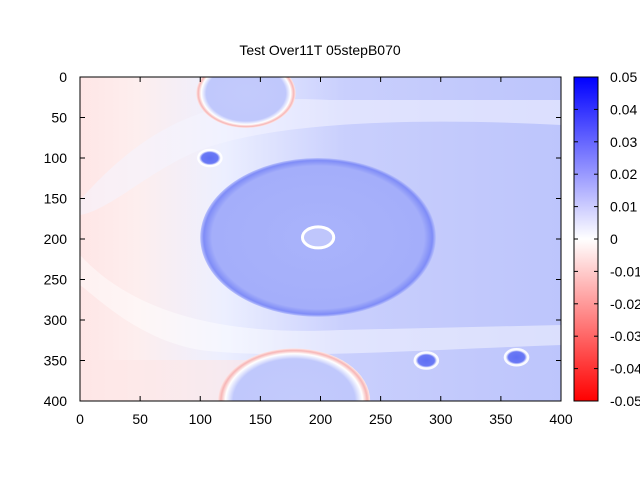  I want to click on y-tick-label: 400, so click(56, 401).